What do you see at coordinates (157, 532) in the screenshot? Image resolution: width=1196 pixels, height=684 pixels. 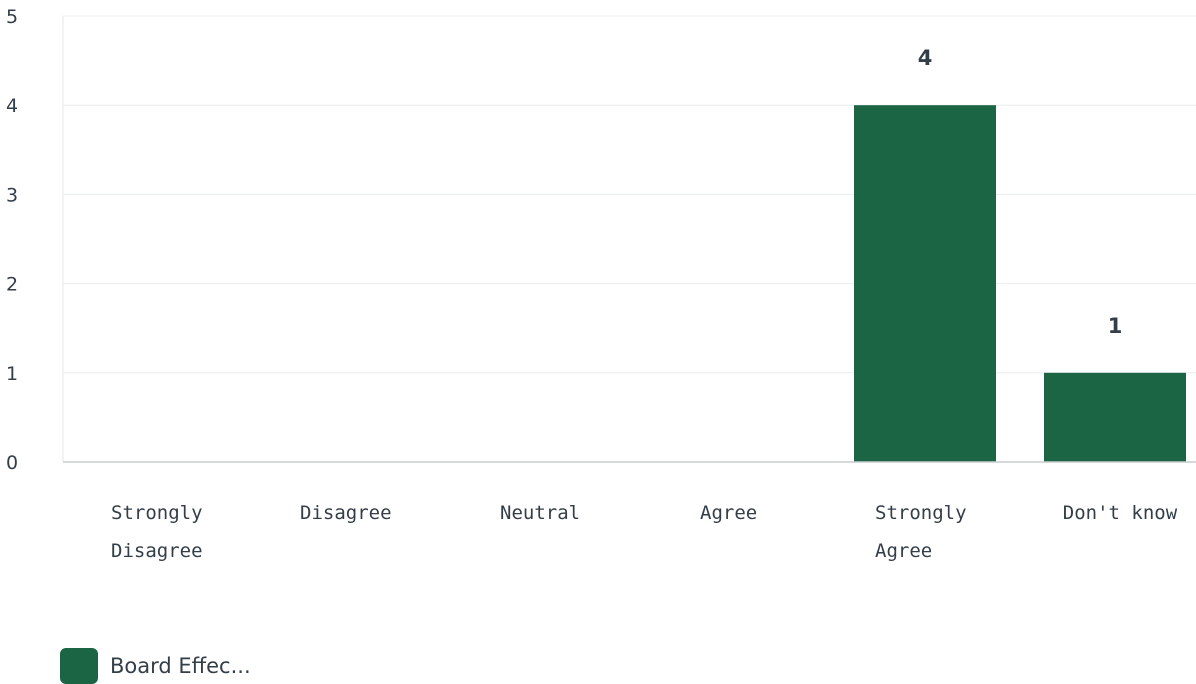 I see `x-tick-label: Strongly Disagree` at bounding box center [157, 532].